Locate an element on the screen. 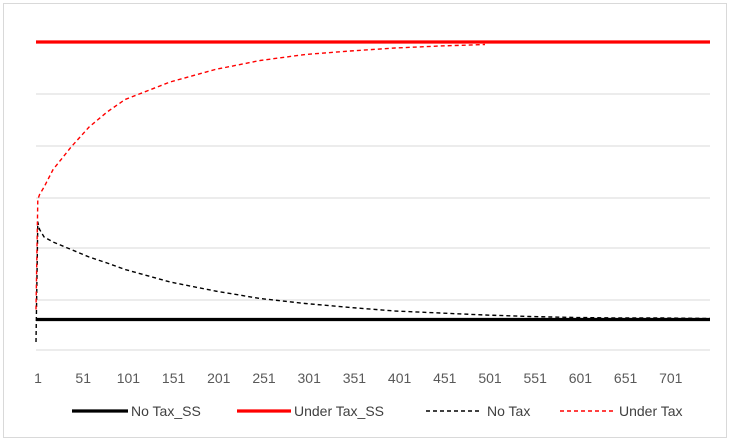 The width and height of the screenshot is (731, 442). x-tick-label: 601 is located at coordinates (581, 378).